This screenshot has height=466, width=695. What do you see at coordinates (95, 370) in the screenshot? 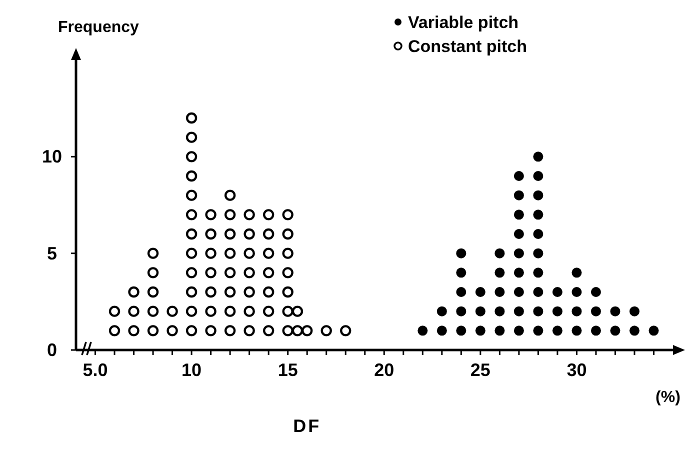
I see `x-tick-label: 5.0` at bounding box center [95, 370].